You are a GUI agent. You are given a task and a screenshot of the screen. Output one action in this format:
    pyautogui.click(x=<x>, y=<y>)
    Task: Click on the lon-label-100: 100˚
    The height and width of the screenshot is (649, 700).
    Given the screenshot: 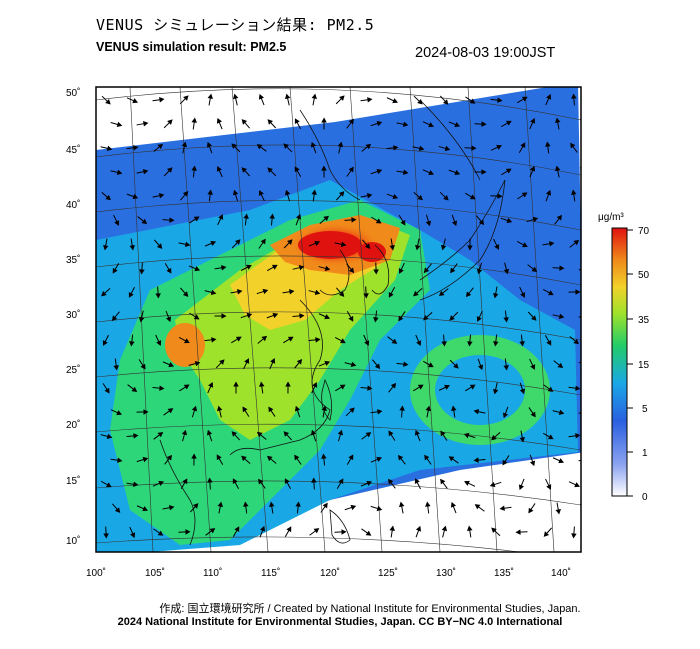 What is the action you would take?
    pyautogui.click(x=96, y=573)
    